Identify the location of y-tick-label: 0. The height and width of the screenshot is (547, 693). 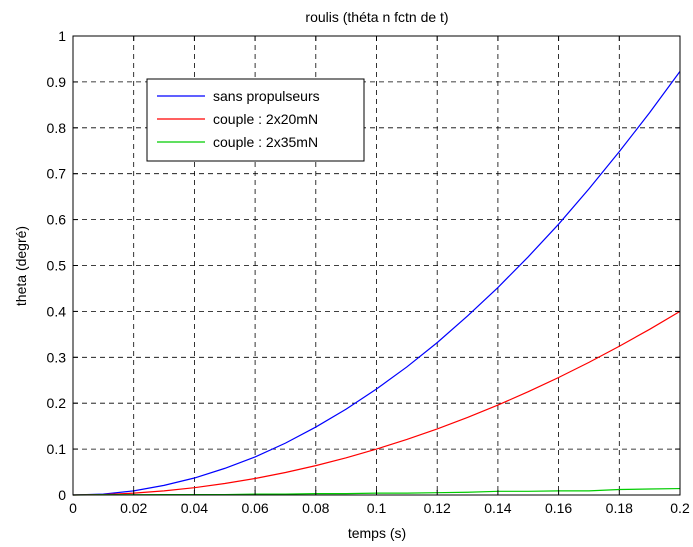
(62, 495).